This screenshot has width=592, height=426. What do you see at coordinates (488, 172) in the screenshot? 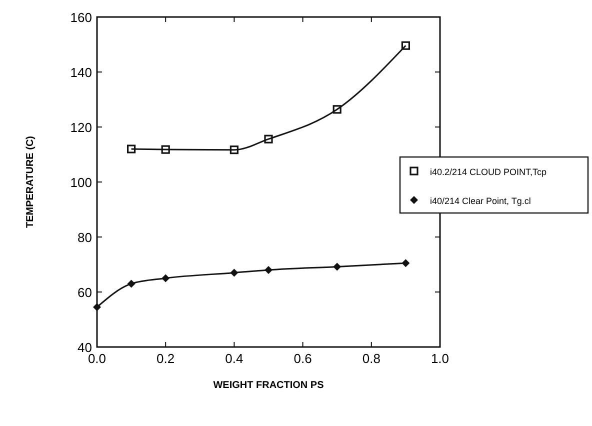
I see `legend-label: i40.2/214 CLOUD POINT,Tcp` at bounding box center [488, 172].